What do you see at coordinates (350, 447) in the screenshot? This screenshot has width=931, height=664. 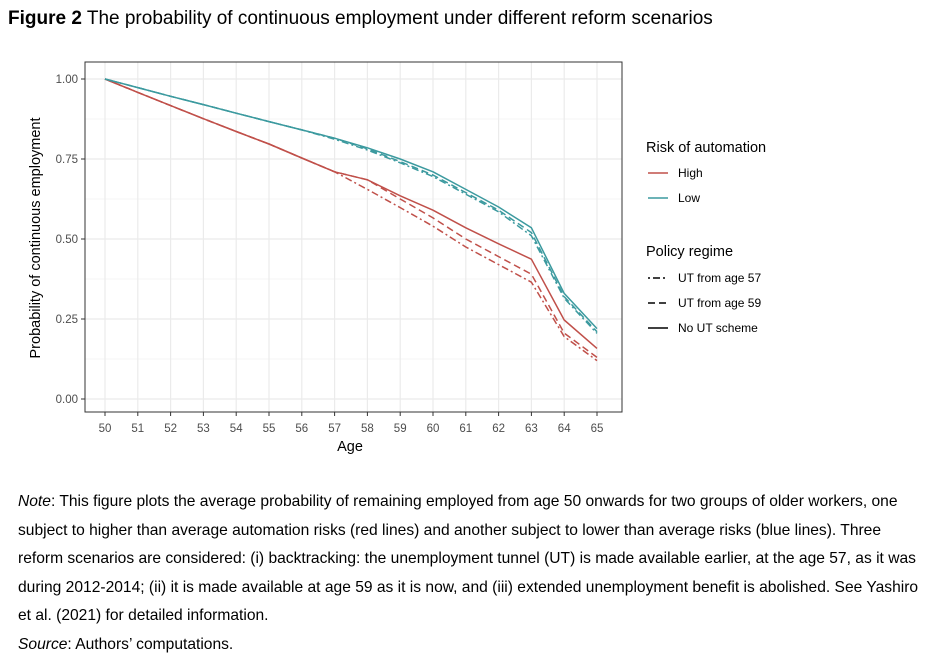 I see `x-axis-label: Age` at bounding box center [350, 447].